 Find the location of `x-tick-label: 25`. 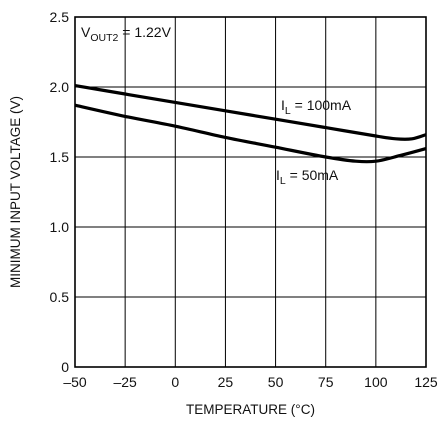

x-tick-label: 25 is located at coordinates (226, 382).